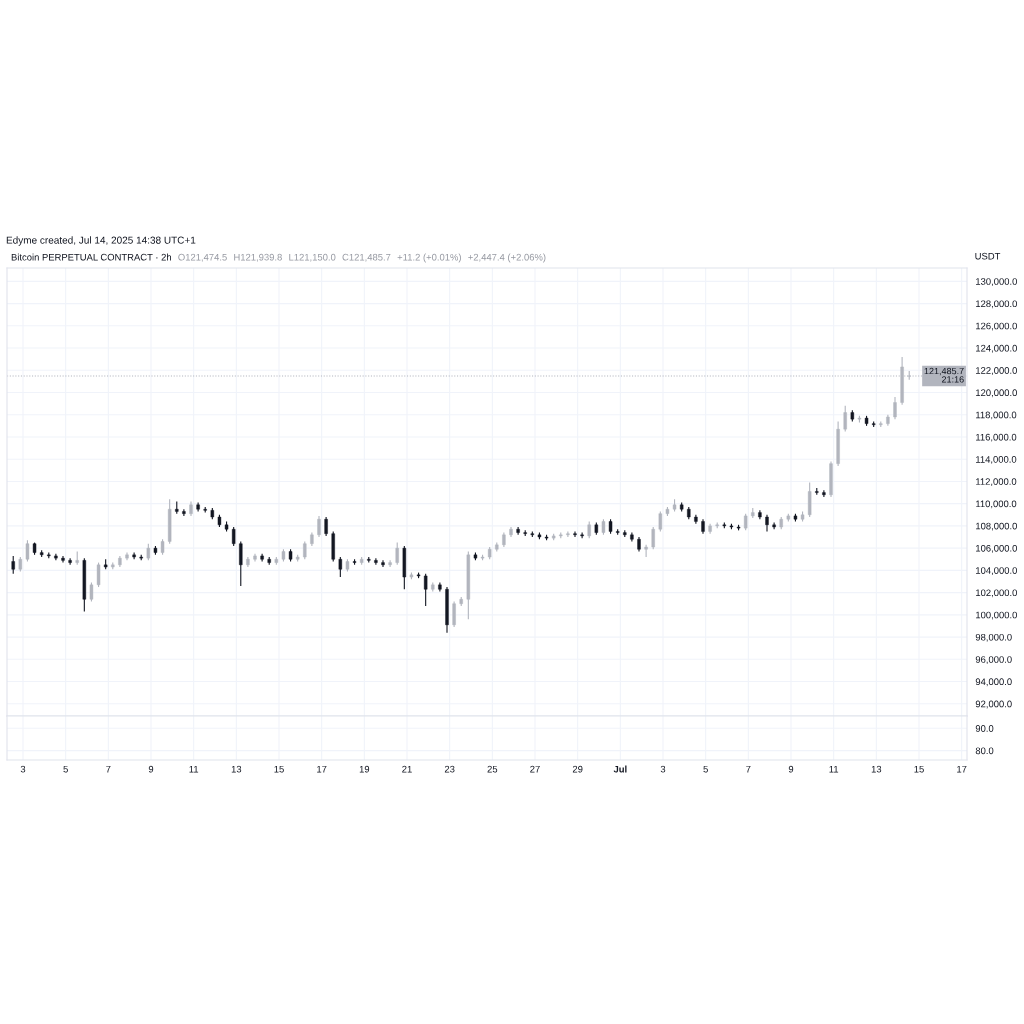  What do you see at coordinates (996, 615) in the screenshot?
I see `y-tick-label: 100,000.0` at bounding box center [996, 615].